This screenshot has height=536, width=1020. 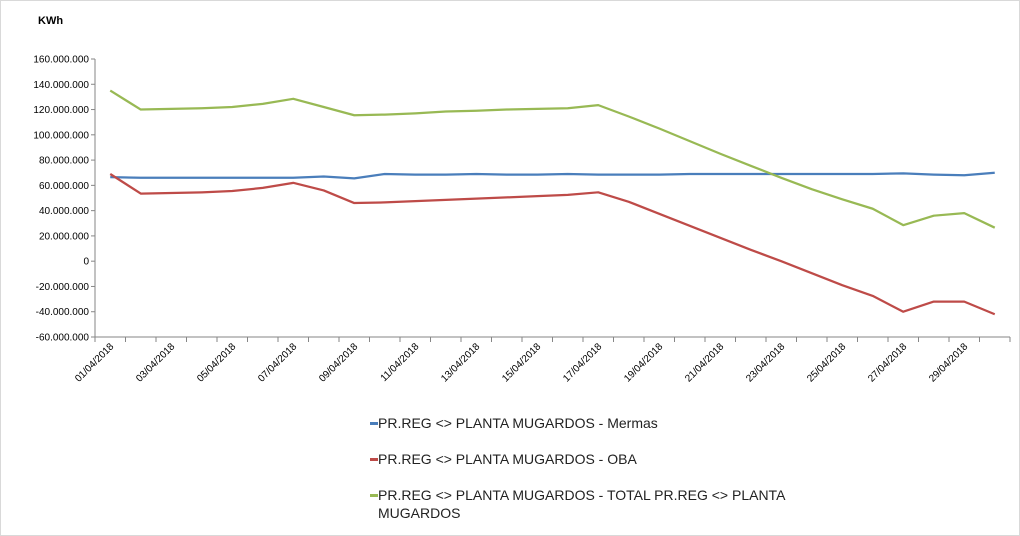 I want to click on y-tick-label: 100.000.000, so click(x=61, y=135).